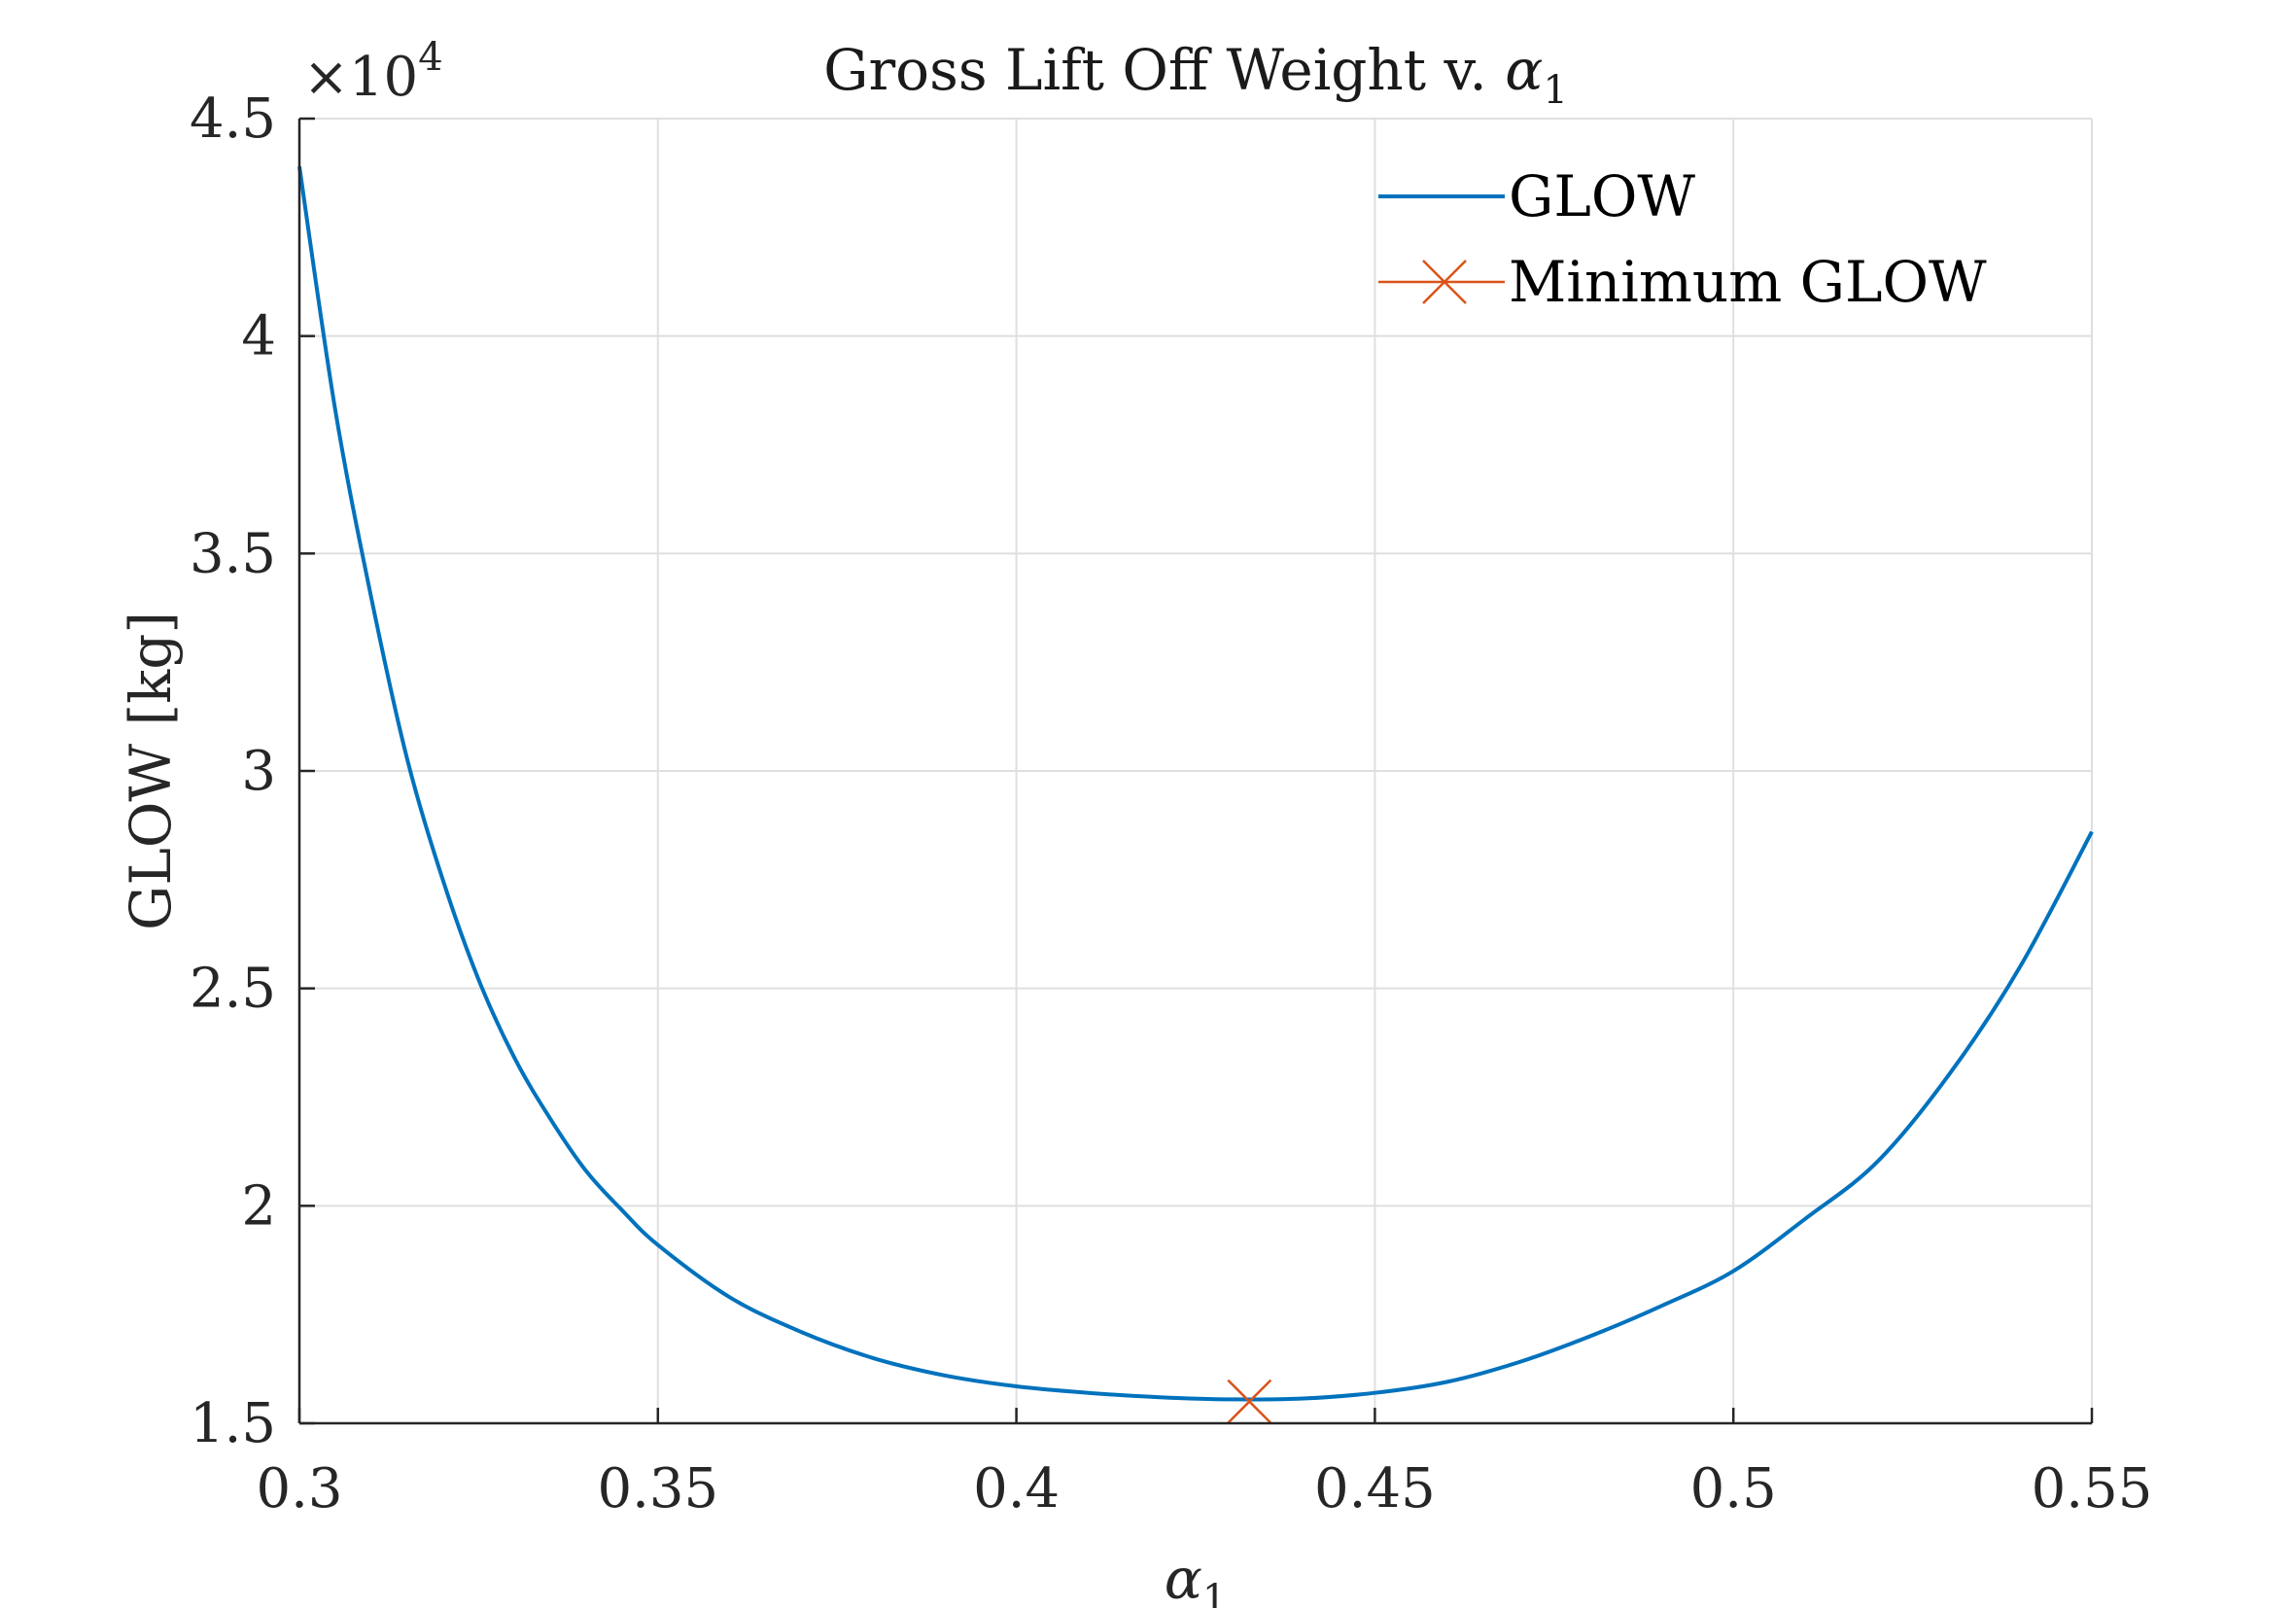  What do you see at coordinates (2092, 1489) in the screenshot?
I see `x-tick-label: 0.55` at bounding box center [2092, 1489].